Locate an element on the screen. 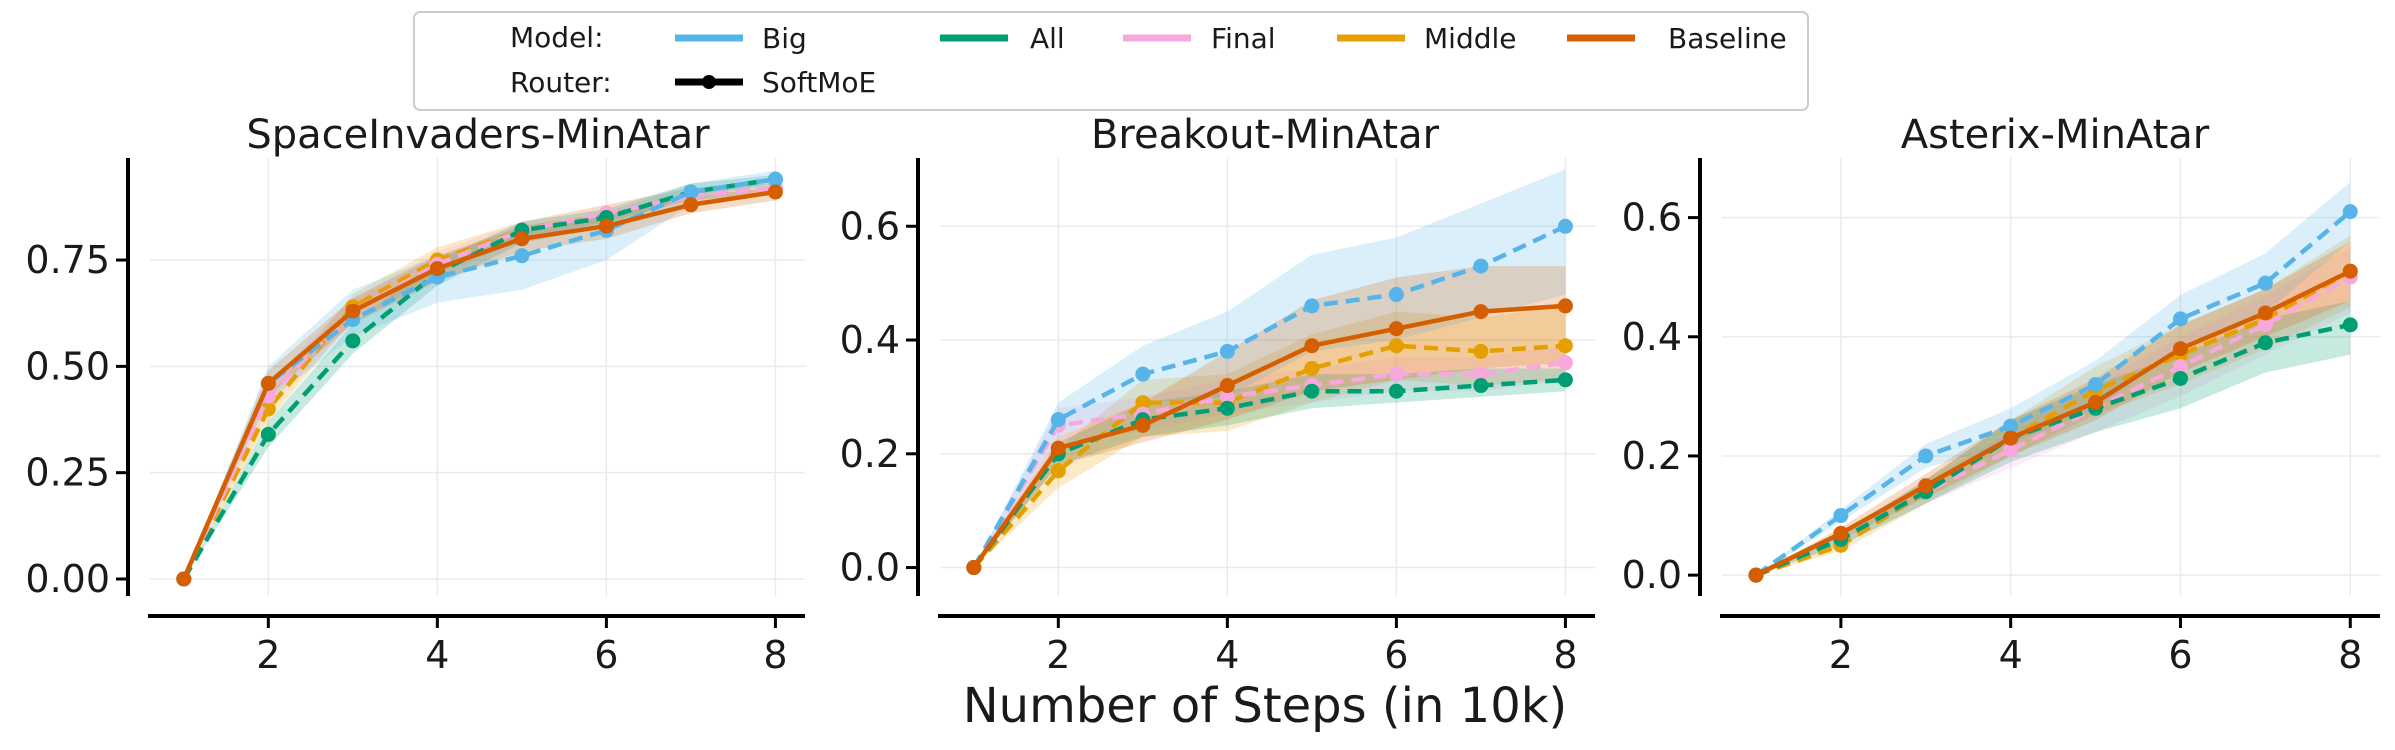 This screenshot has height=750, width=2395. legend-label-baseline: Baseline is located at coordinates (1727, 38).